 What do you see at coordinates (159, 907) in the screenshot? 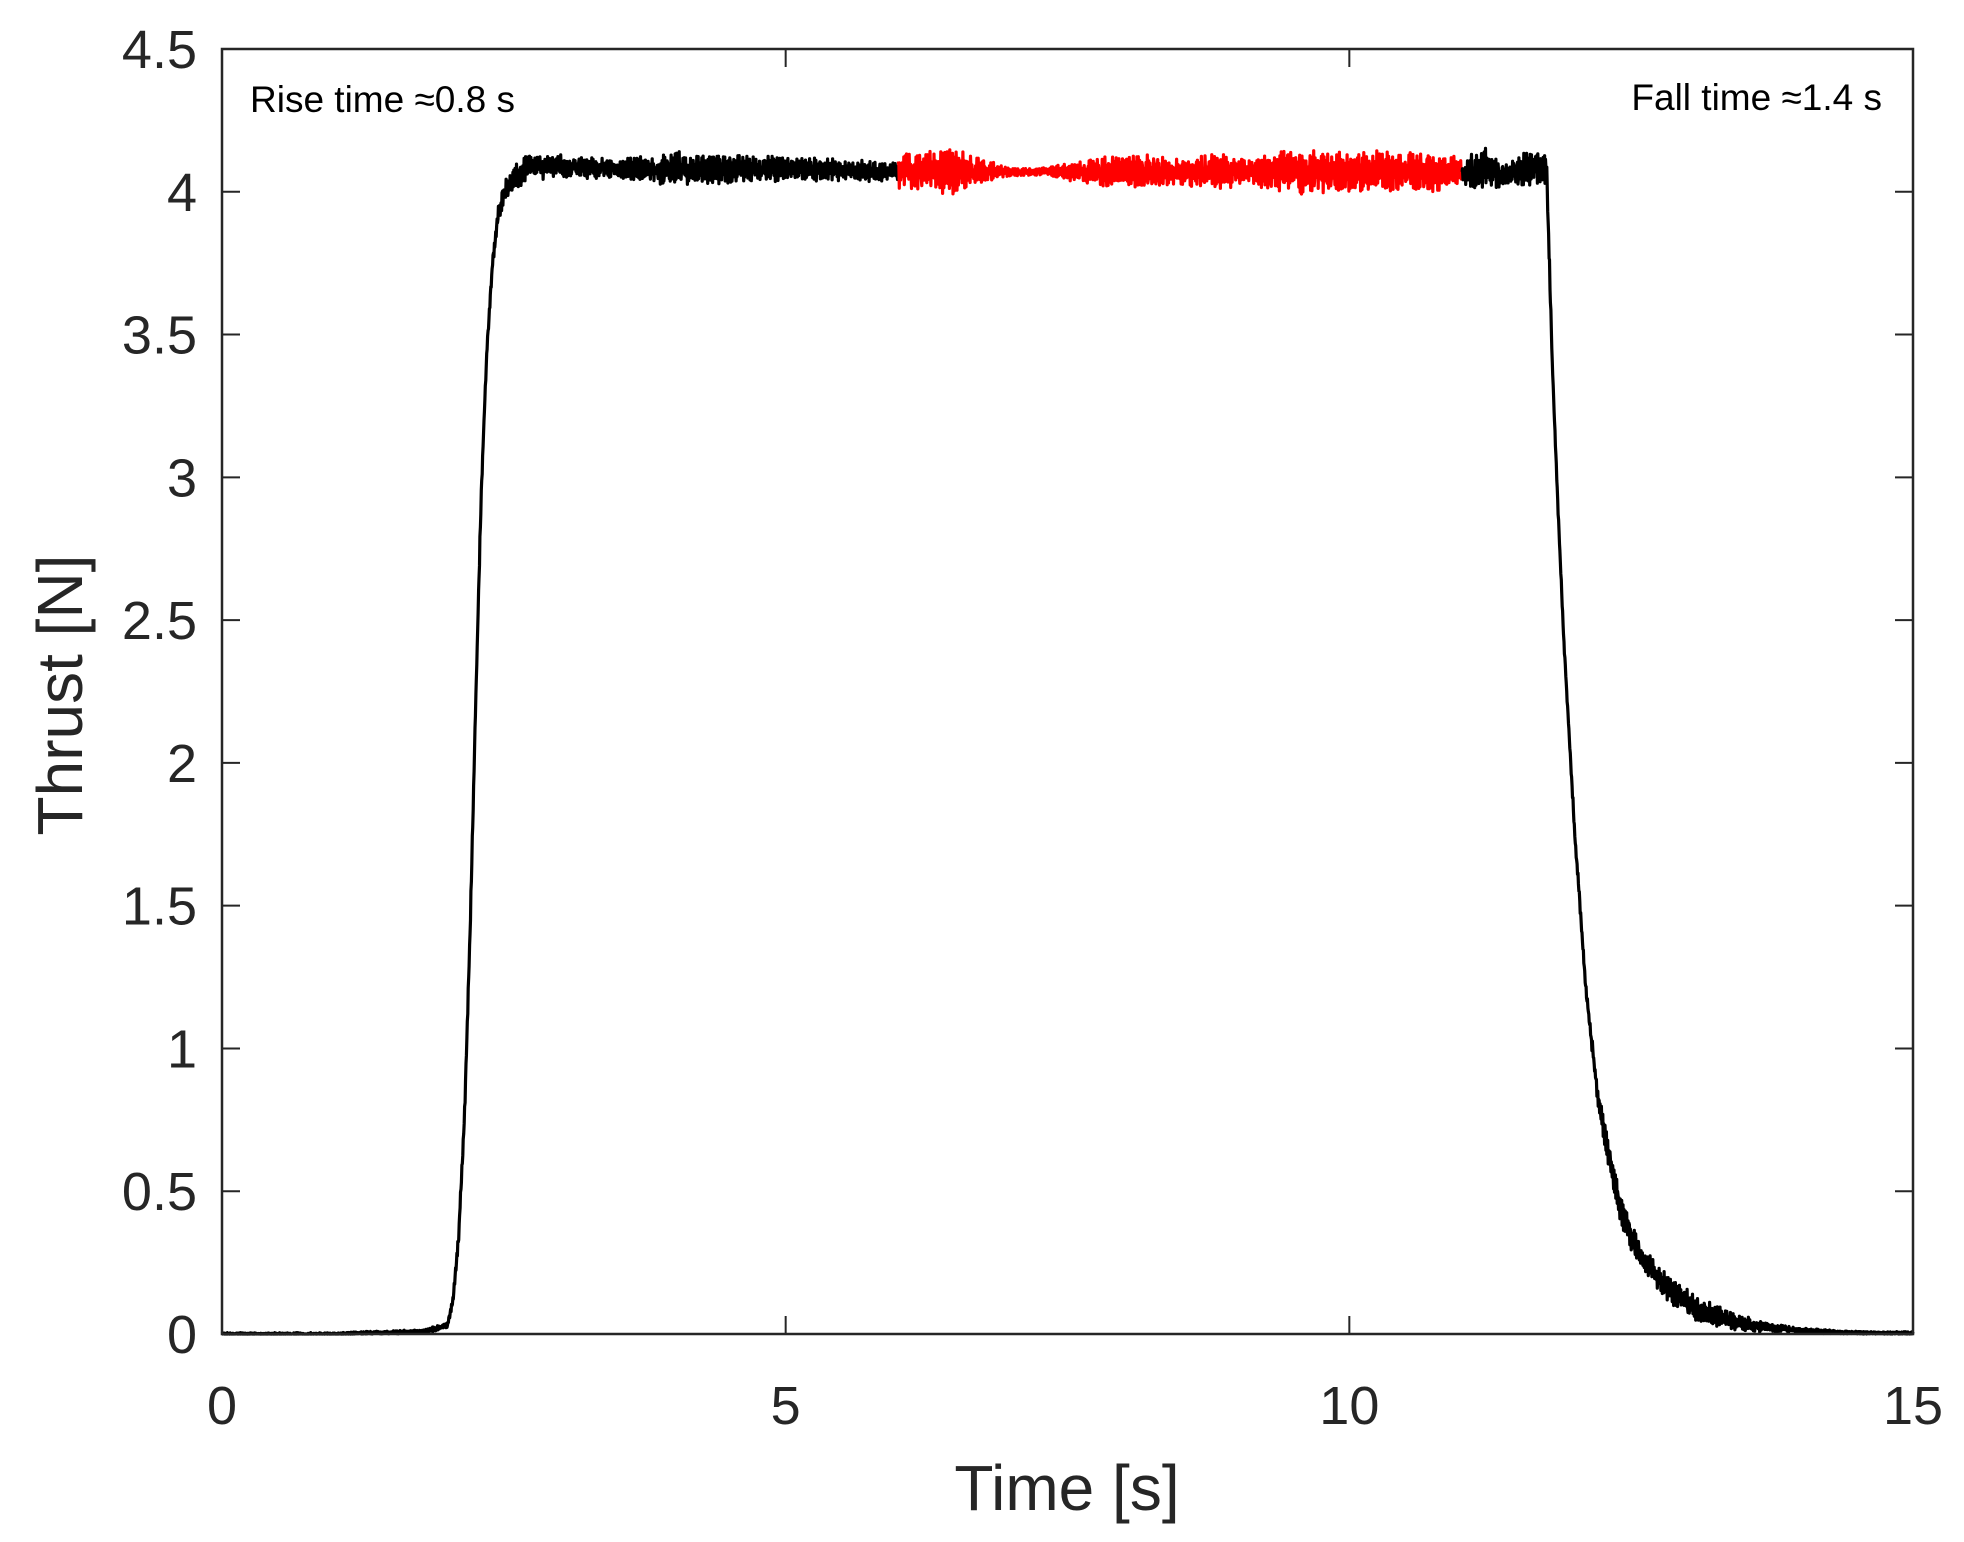
I see `y-tick-label: 1.5` at bounding box center [159, 907].